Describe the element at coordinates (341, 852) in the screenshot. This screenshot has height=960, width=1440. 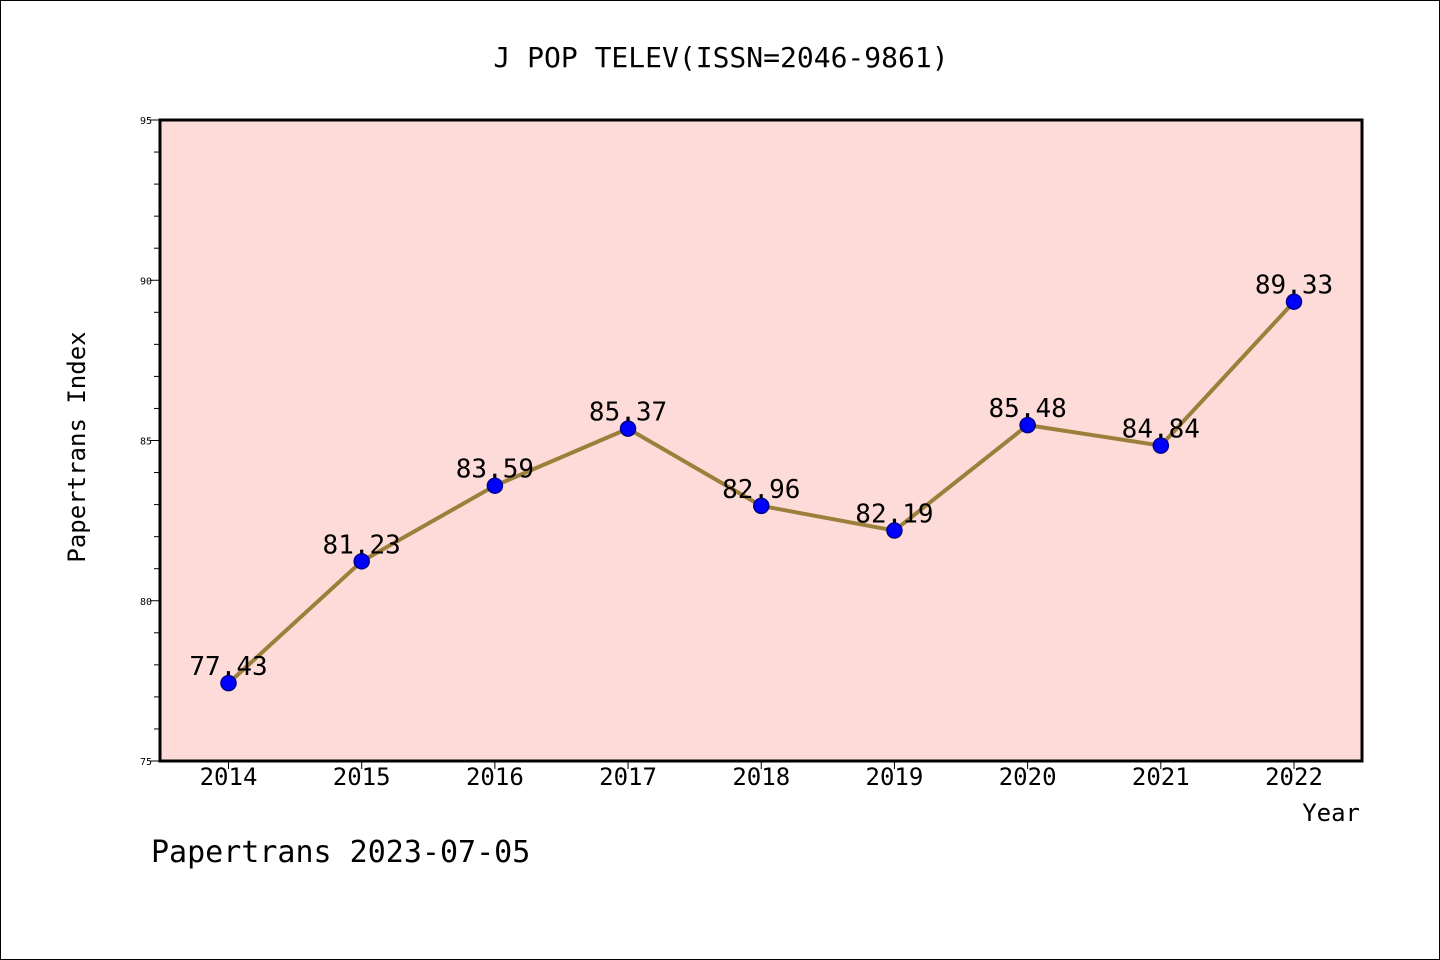
I see `footer-text: Papertrans 2023-07-05` at that location.